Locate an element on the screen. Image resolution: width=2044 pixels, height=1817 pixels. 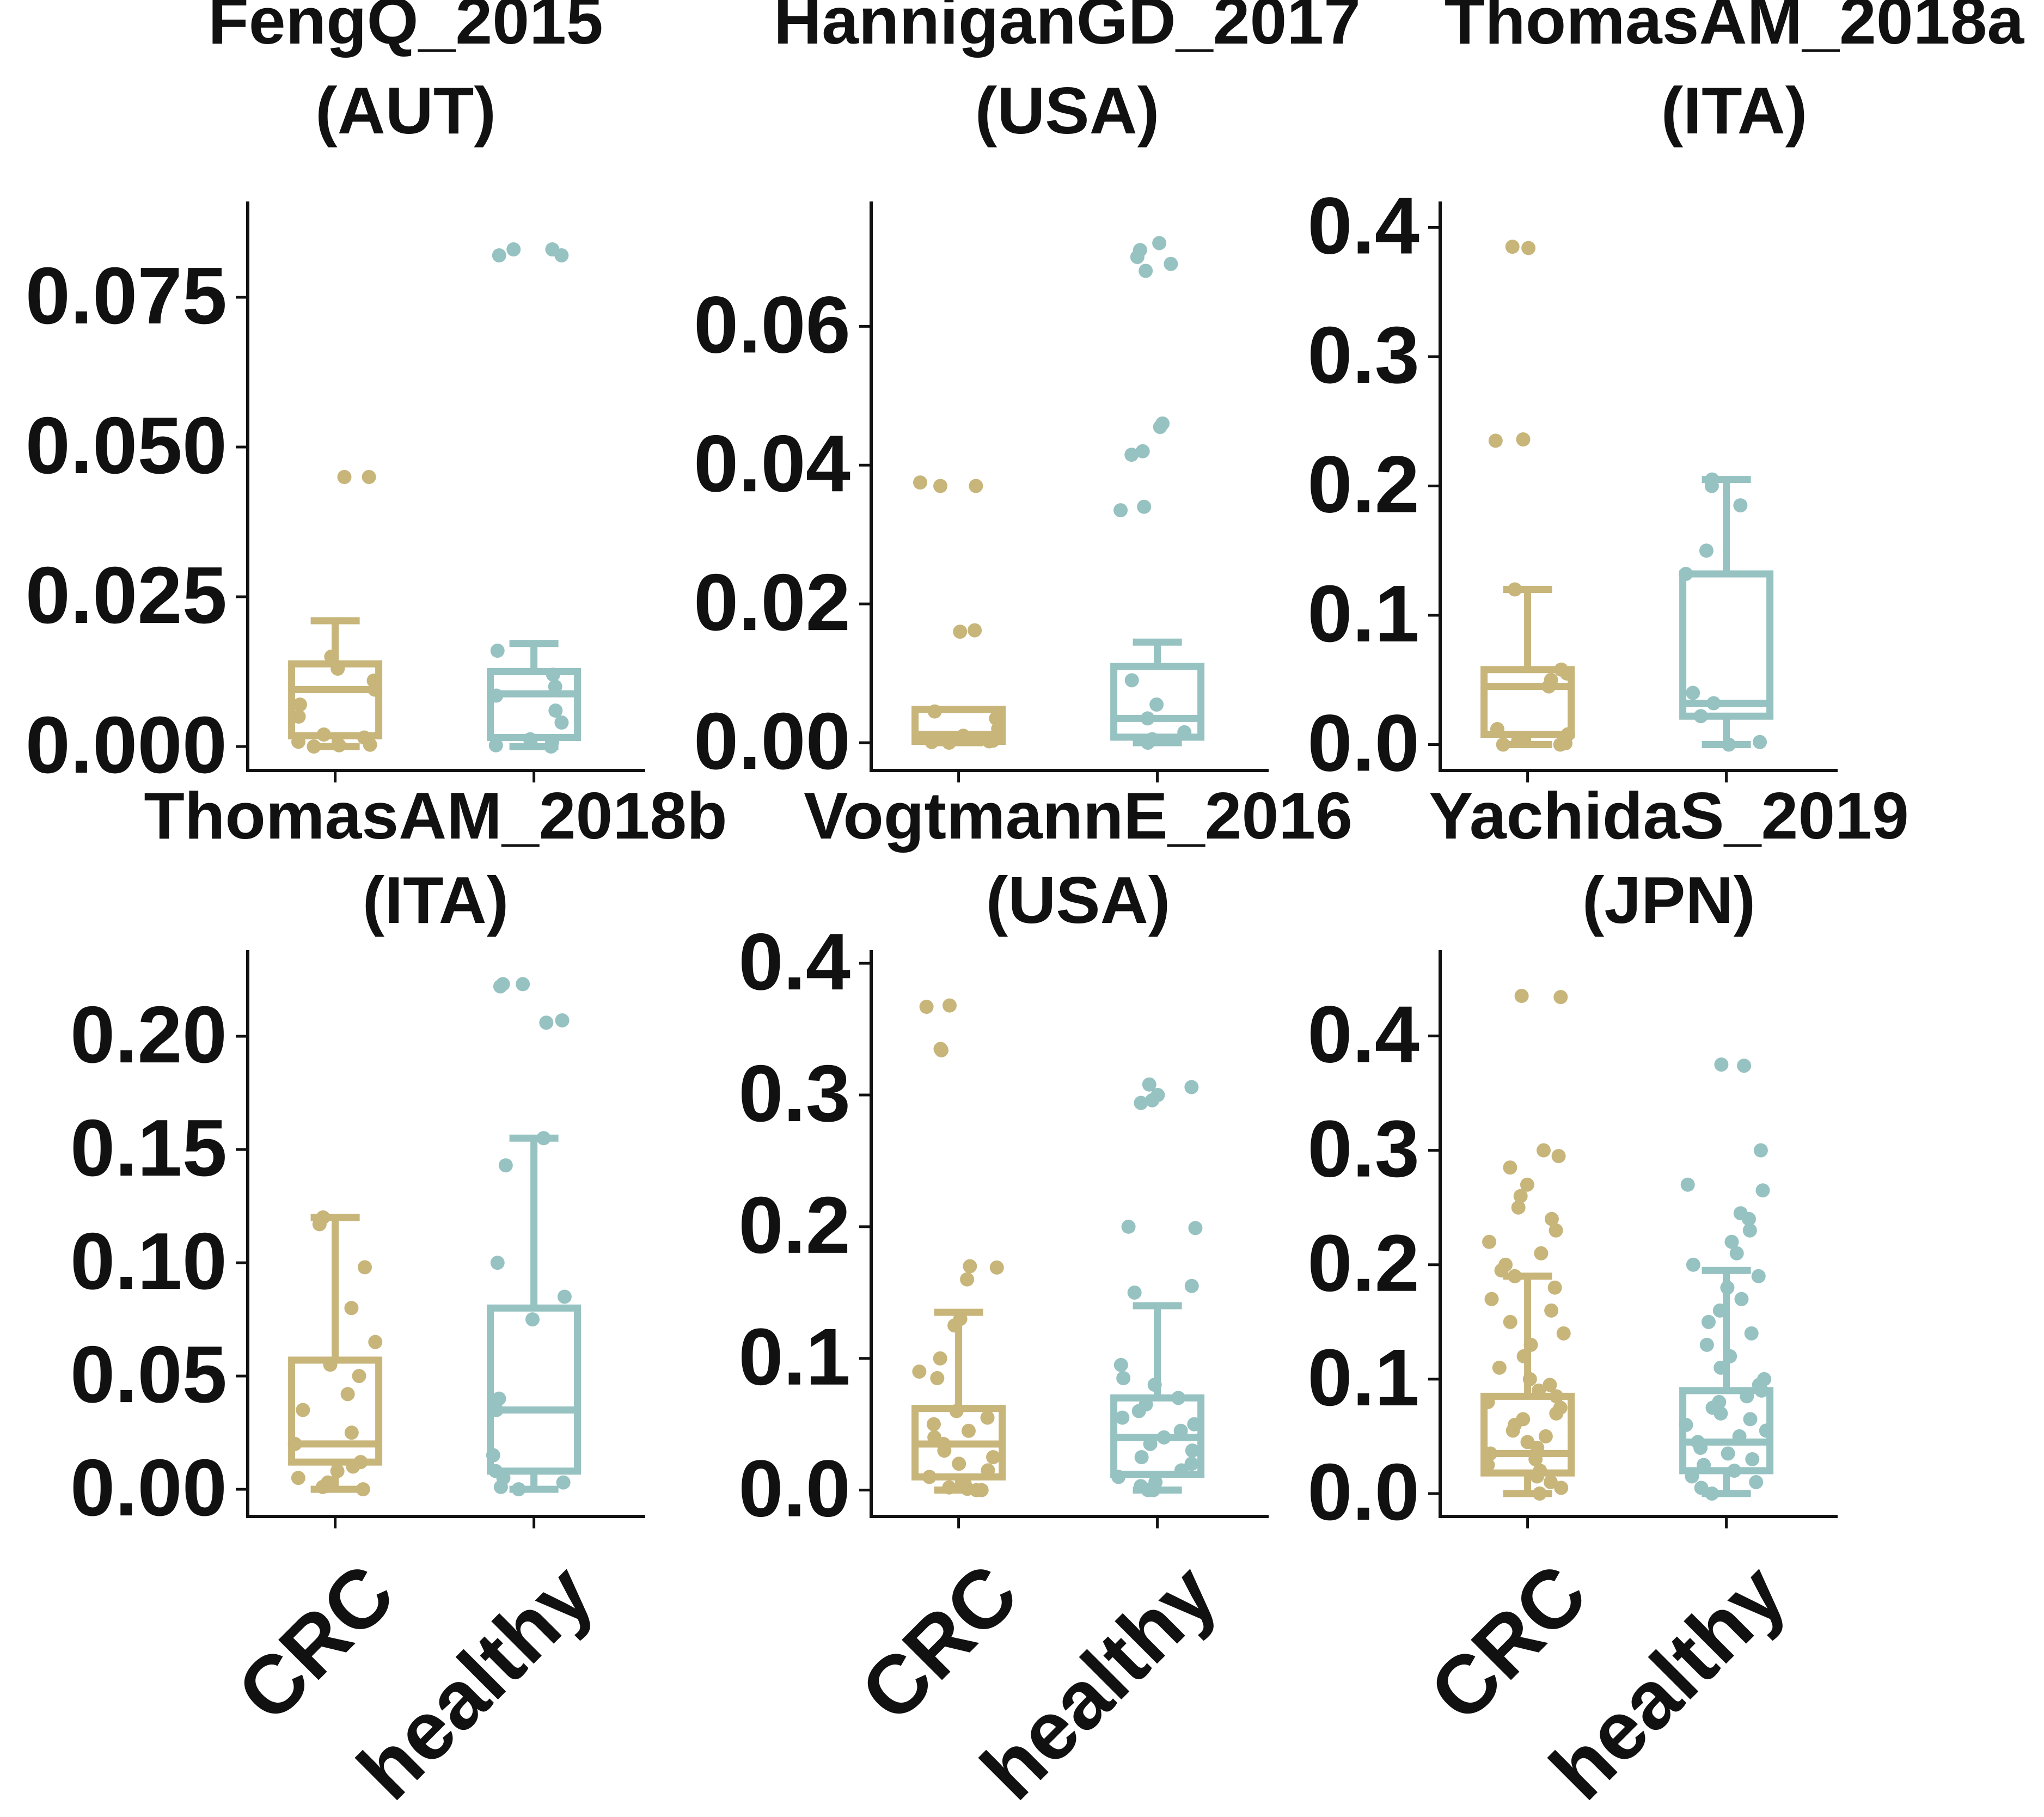
y-tick-label: 0.15 is located at coordinates (148, 1148).